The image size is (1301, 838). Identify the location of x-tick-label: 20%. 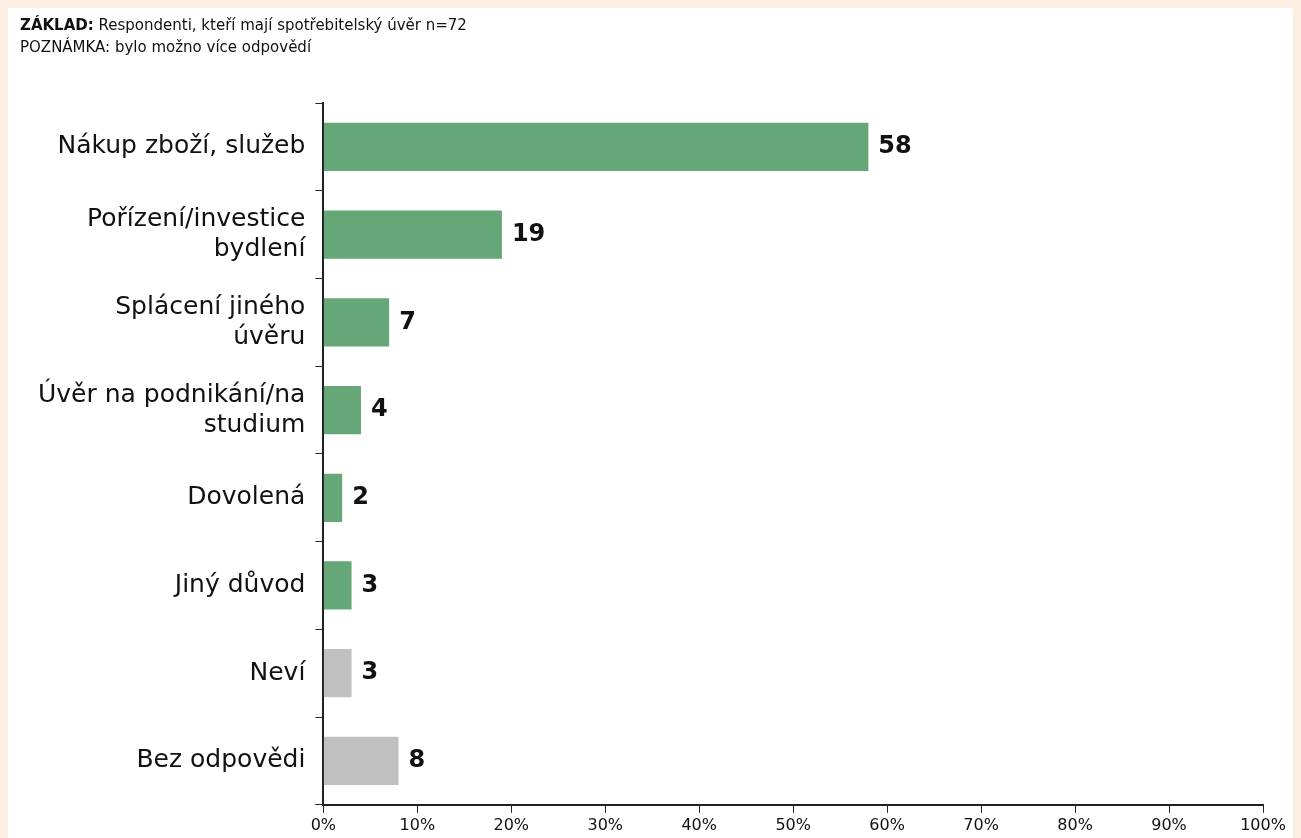
(511, 824).